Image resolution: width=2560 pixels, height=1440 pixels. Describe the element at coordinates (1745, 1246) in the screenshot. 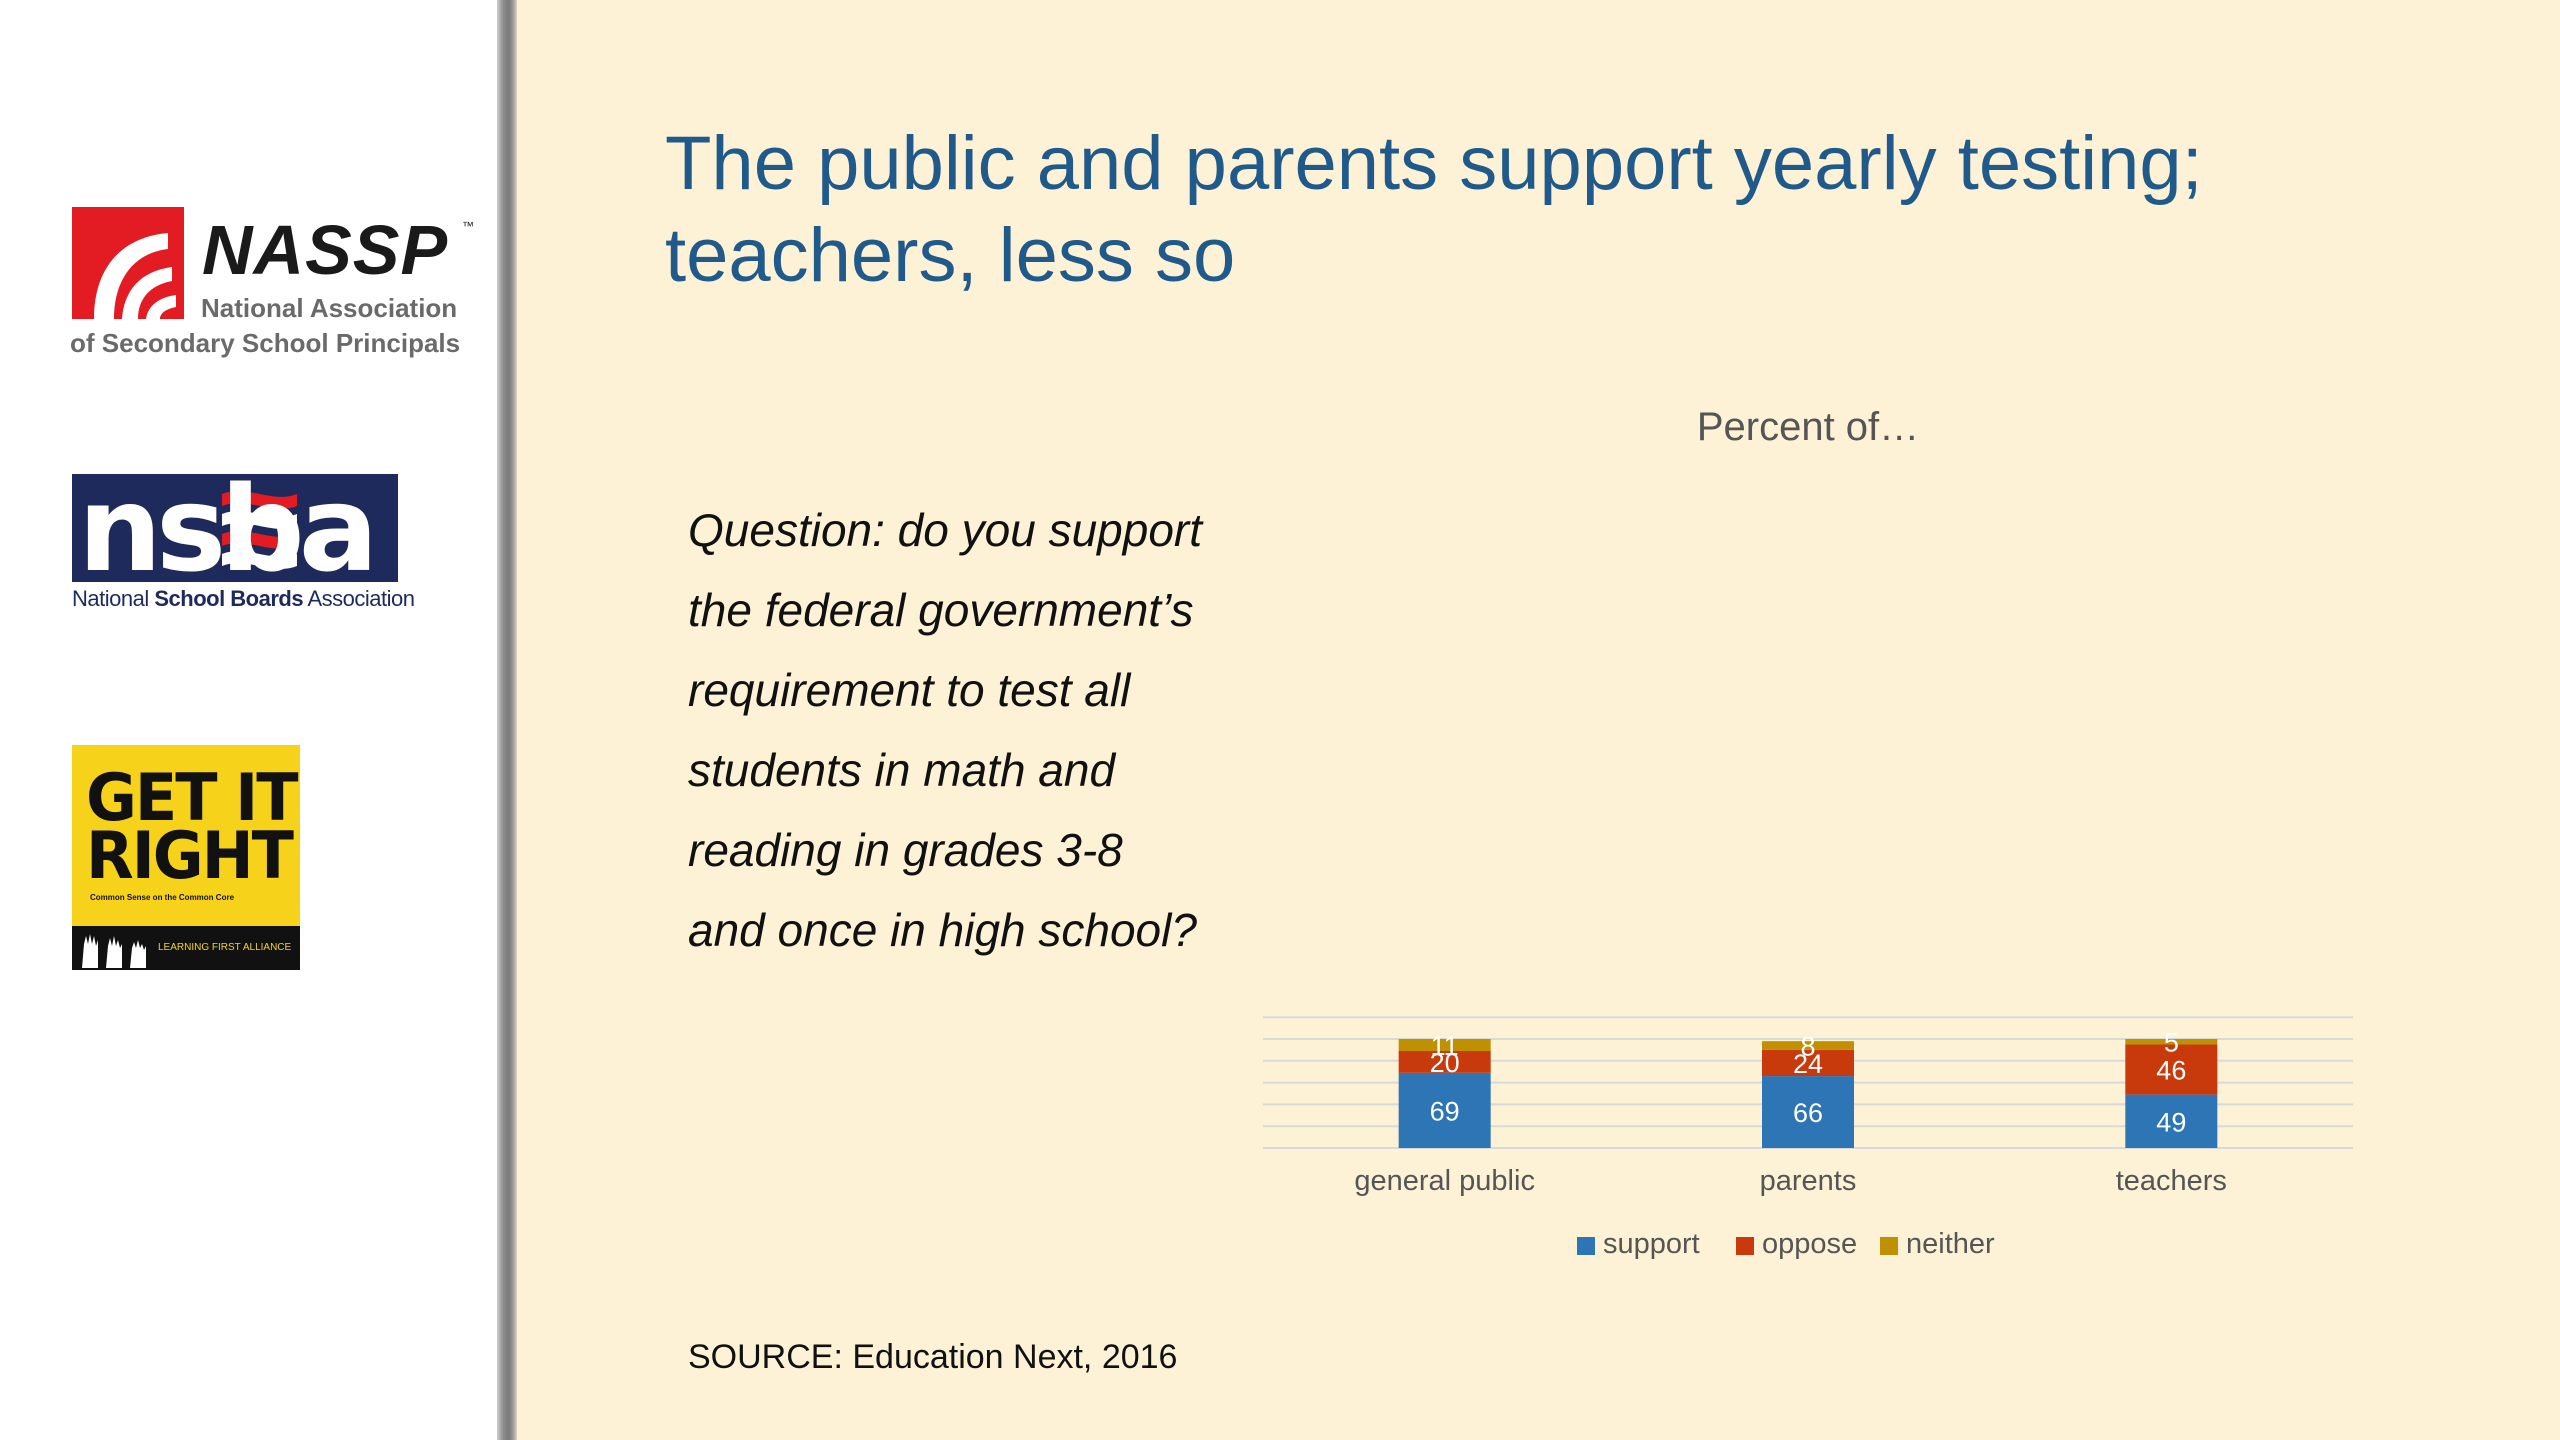

I see `legend-swatch-oppose` at that location.